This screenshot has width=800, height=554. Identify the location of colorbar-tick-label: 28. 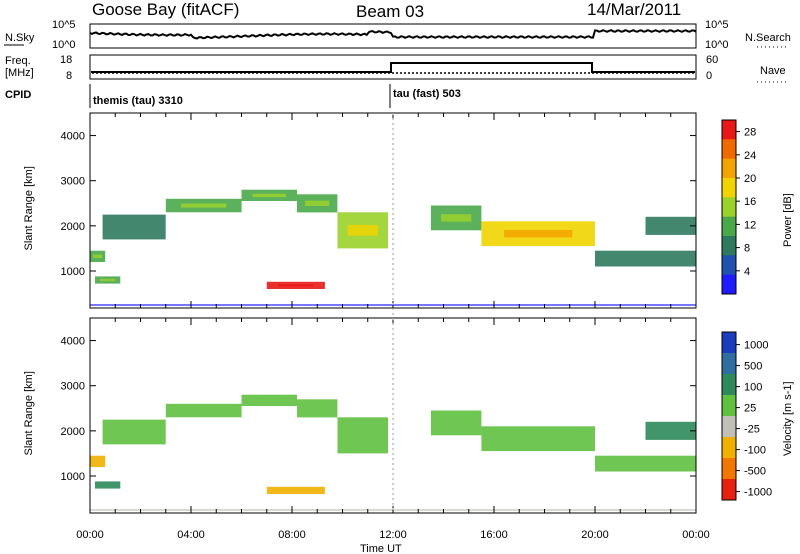
(750, 133).